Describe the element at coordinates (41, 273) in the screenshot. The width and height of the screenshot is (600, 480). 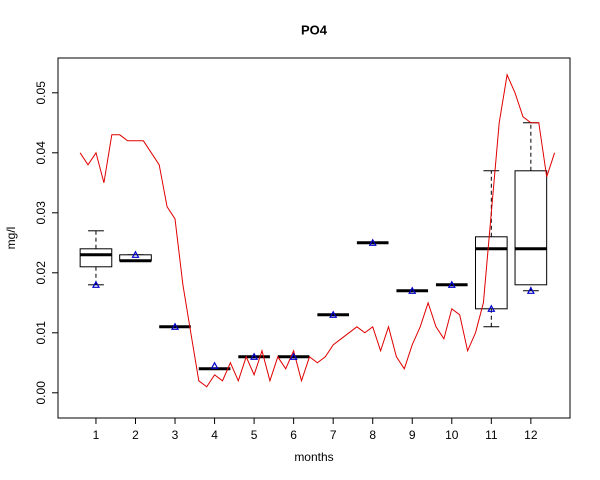
I see `y-tick-label: 0.02` at that location.